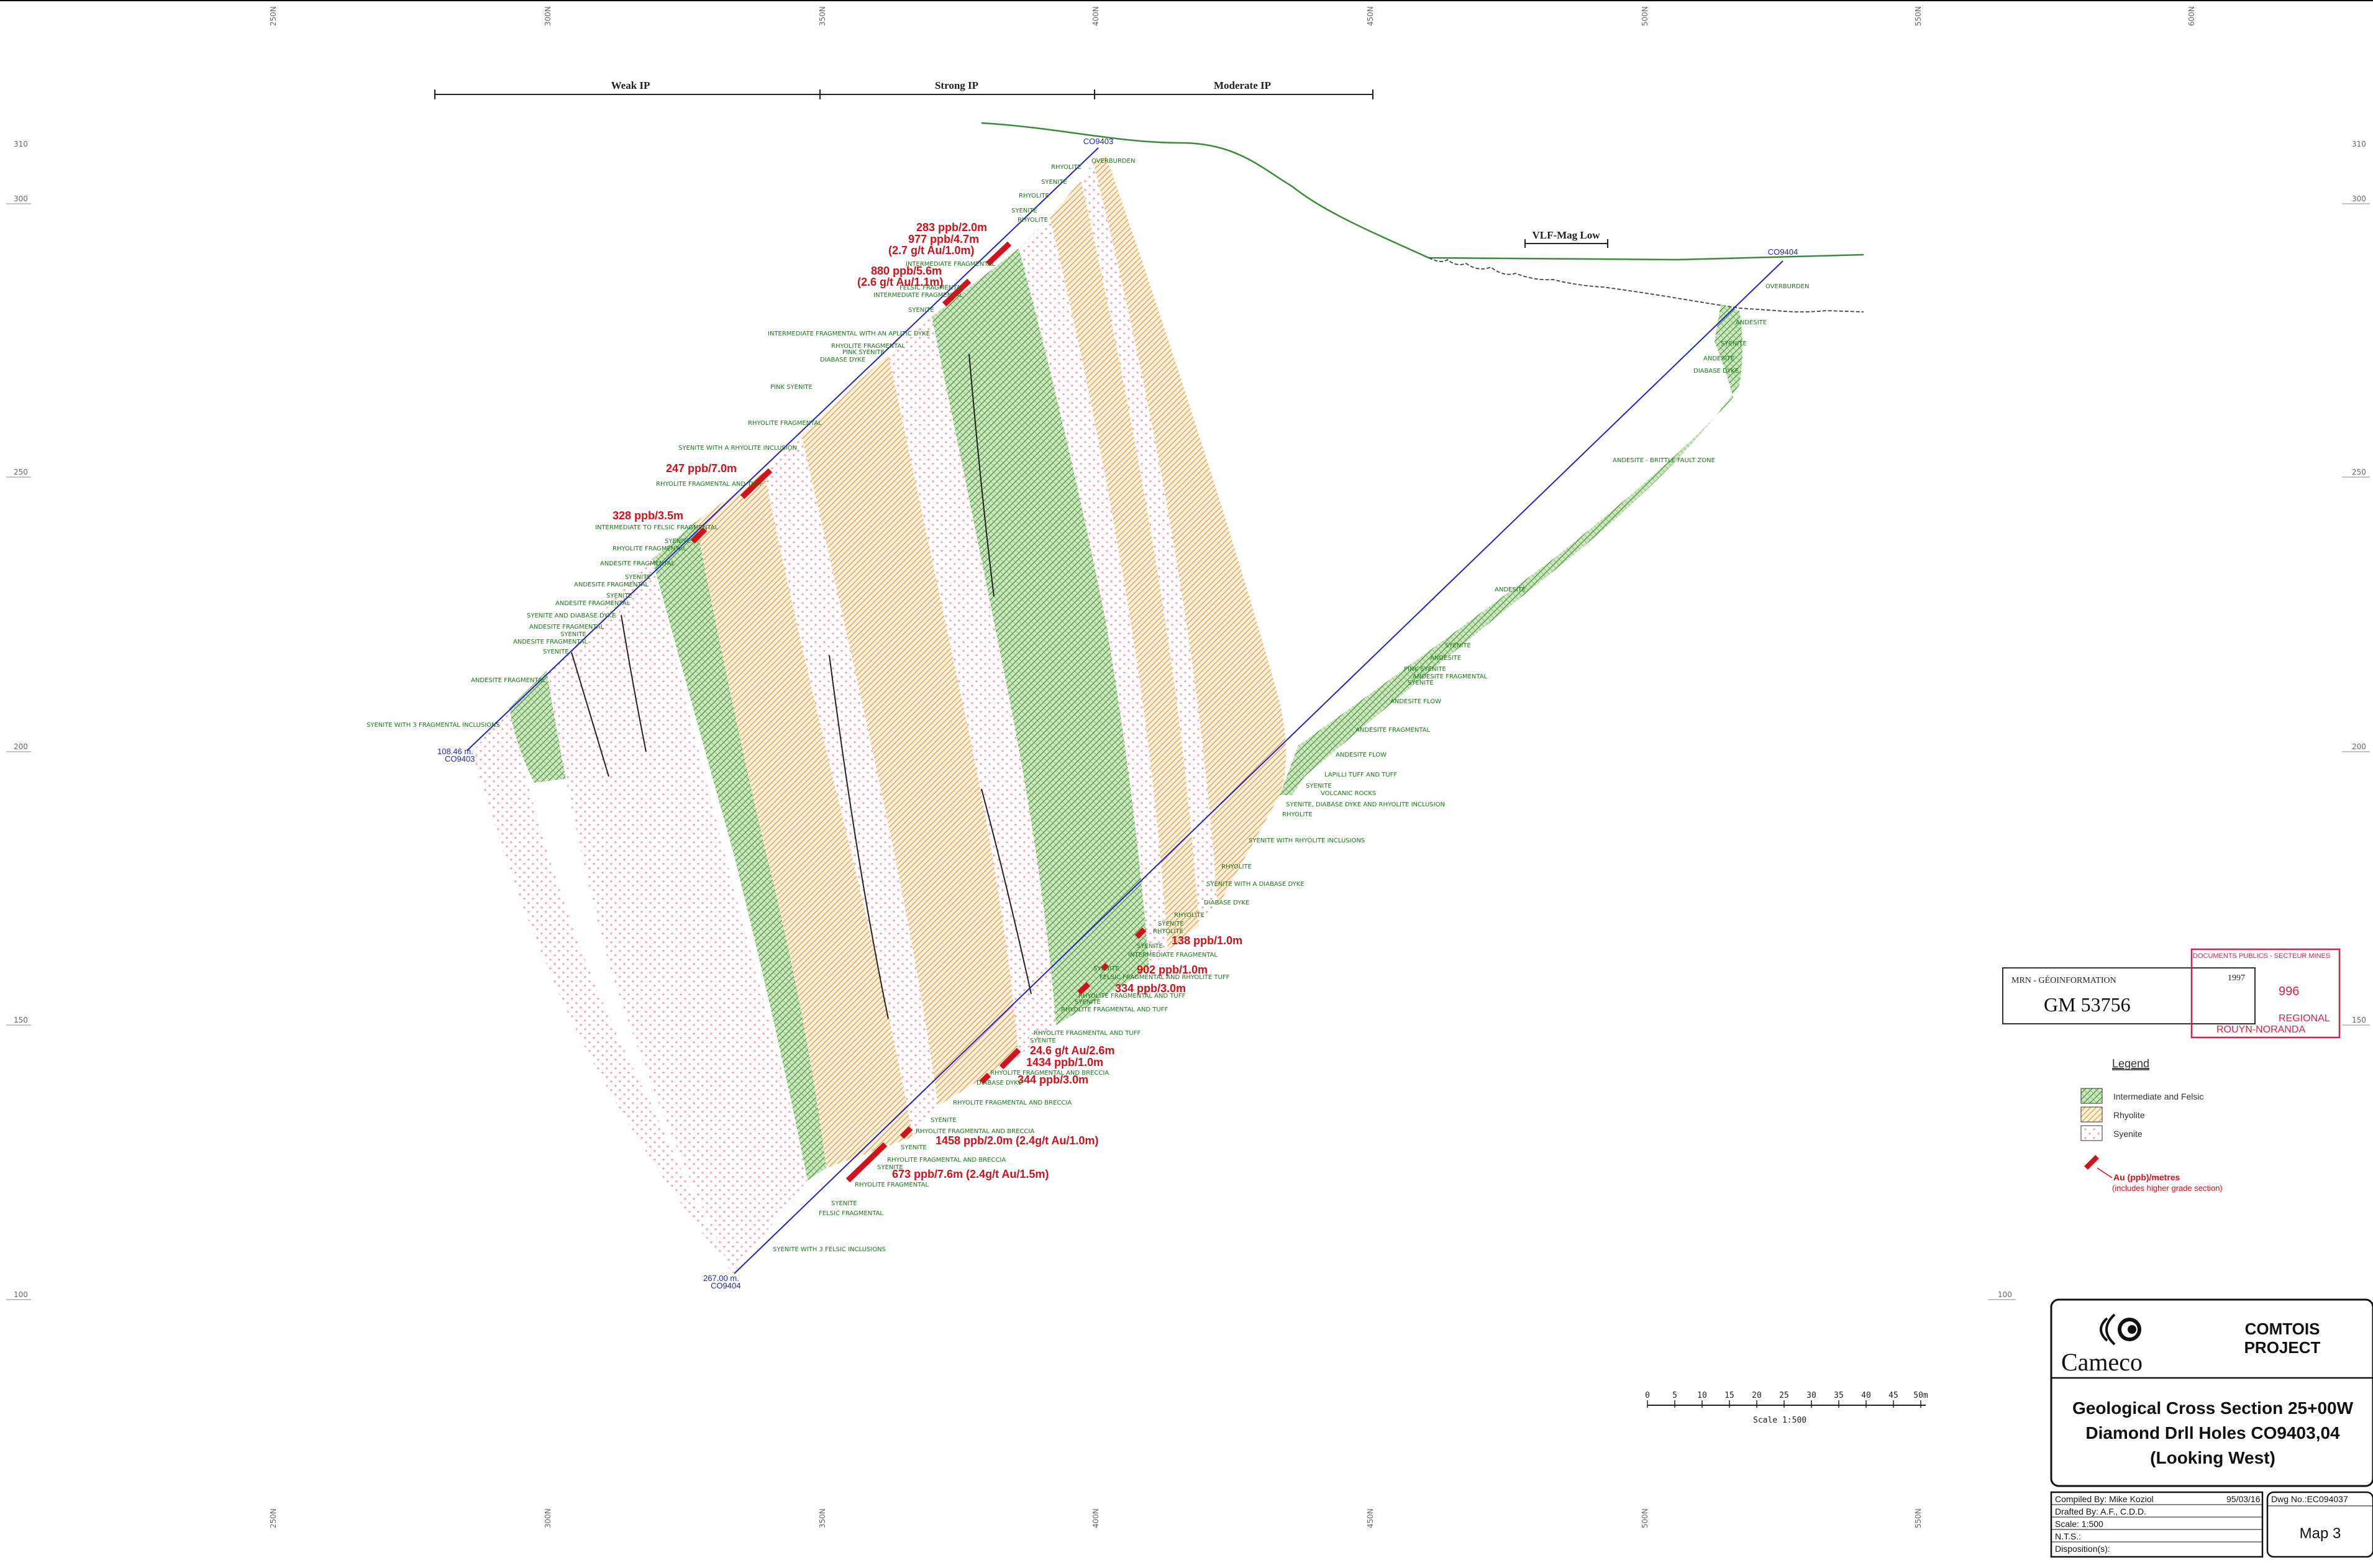 This screenshot has height=1568, width=2373. Describe the element at coordinates (2191, 16) in the screenshot. I see `top-tick: 600N` at that location.